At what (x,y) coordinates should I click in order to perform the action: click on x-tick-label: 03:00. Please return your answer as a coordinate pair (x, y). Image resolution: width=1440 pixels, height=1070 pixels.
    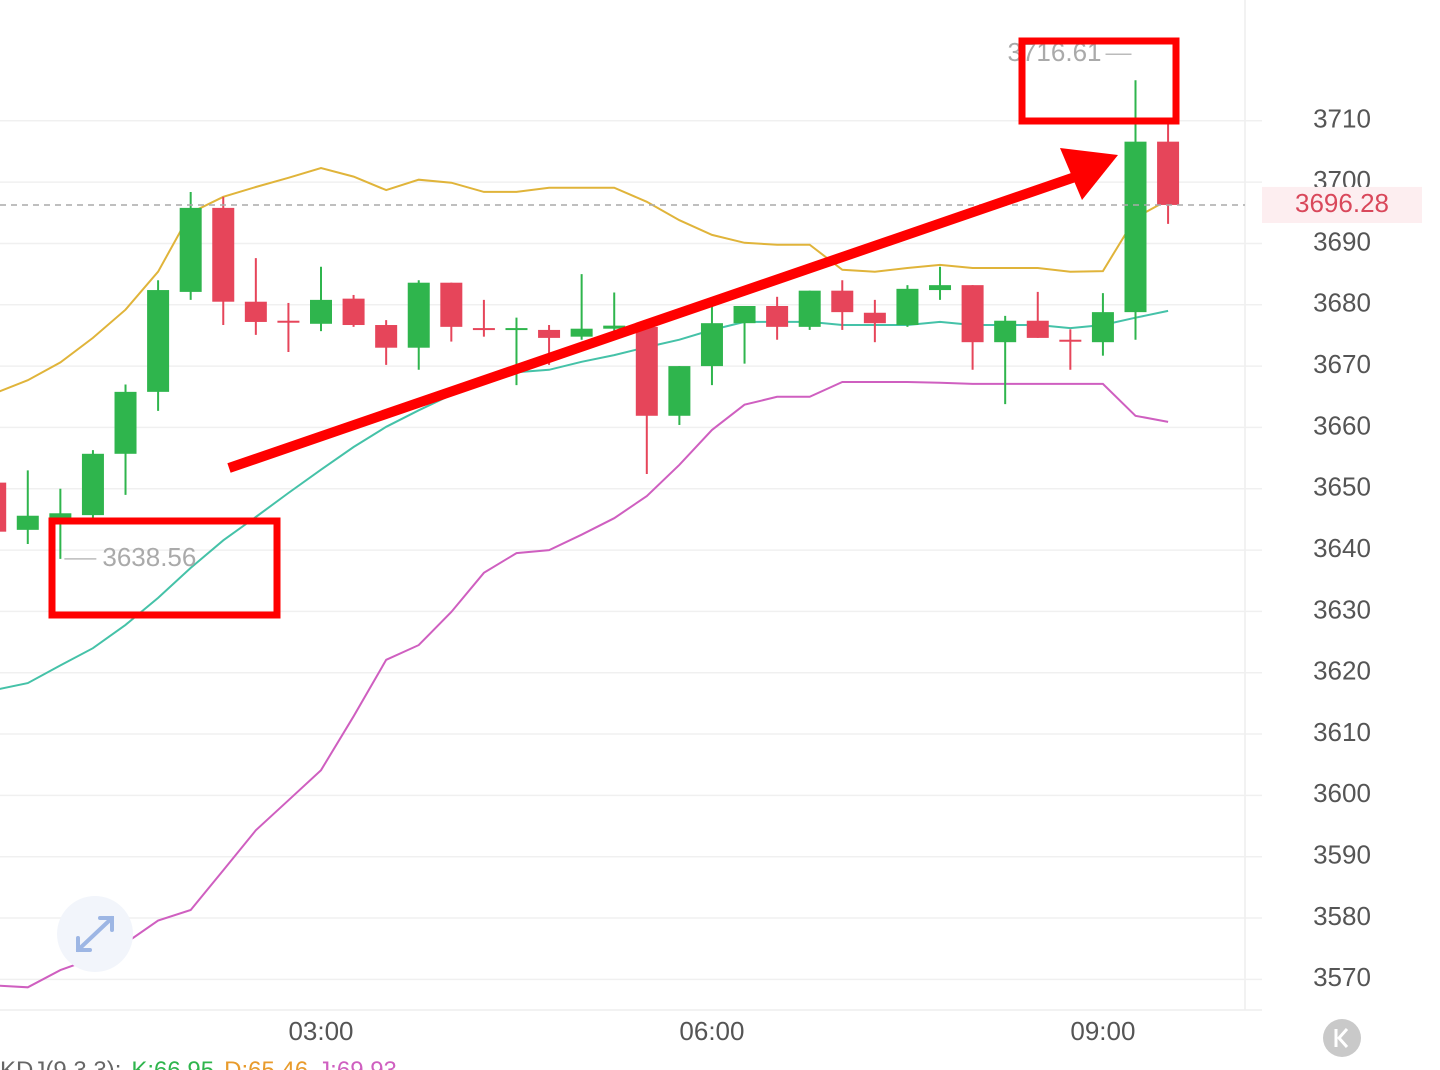
    Looking at the image, I should click on (320, 1031).